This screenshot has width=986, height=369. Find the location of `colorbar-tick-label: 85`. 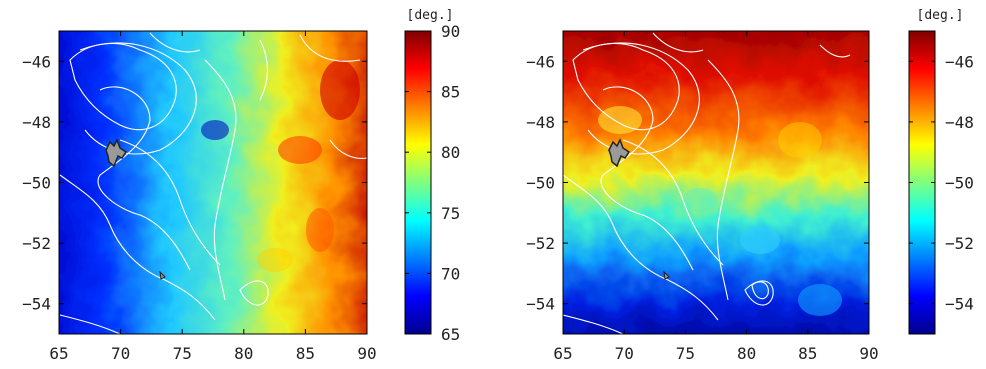

colorbar-tick-label: 85 is located at coordinates (450, 92).